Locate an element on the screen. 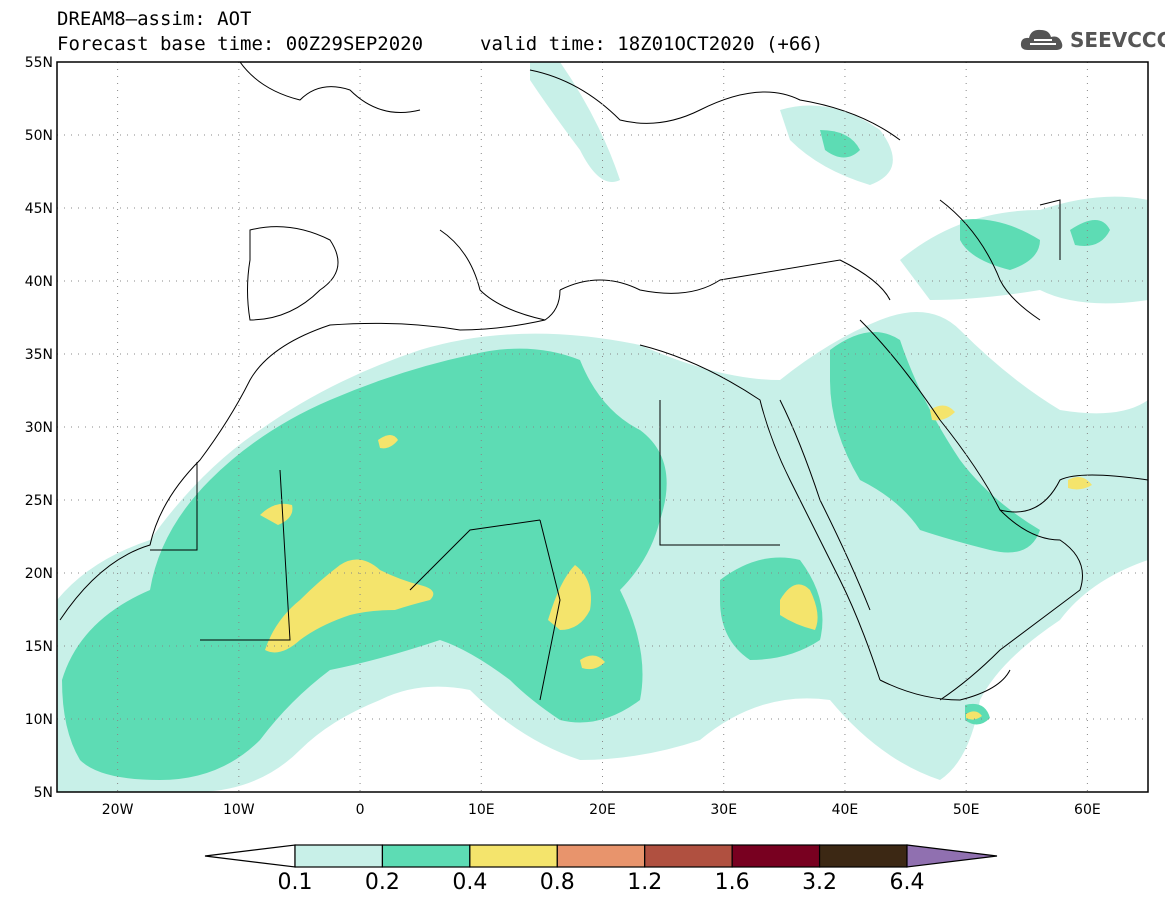 The height and width of the screenshot is (905, 1165). colorbar-under-arrow is located at coordinates (250, 856).